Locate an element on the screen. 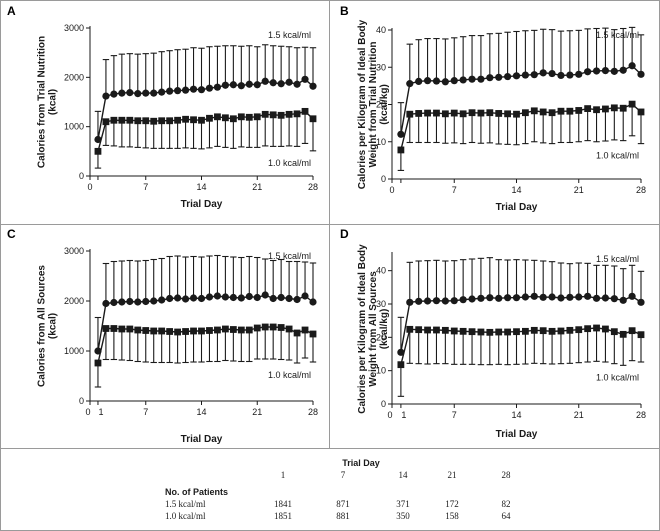 Image resolution: width=660 pixels, height=531 pixels. table-row-label: 1.5 kcal/ml is located at coordinates (185, 504).